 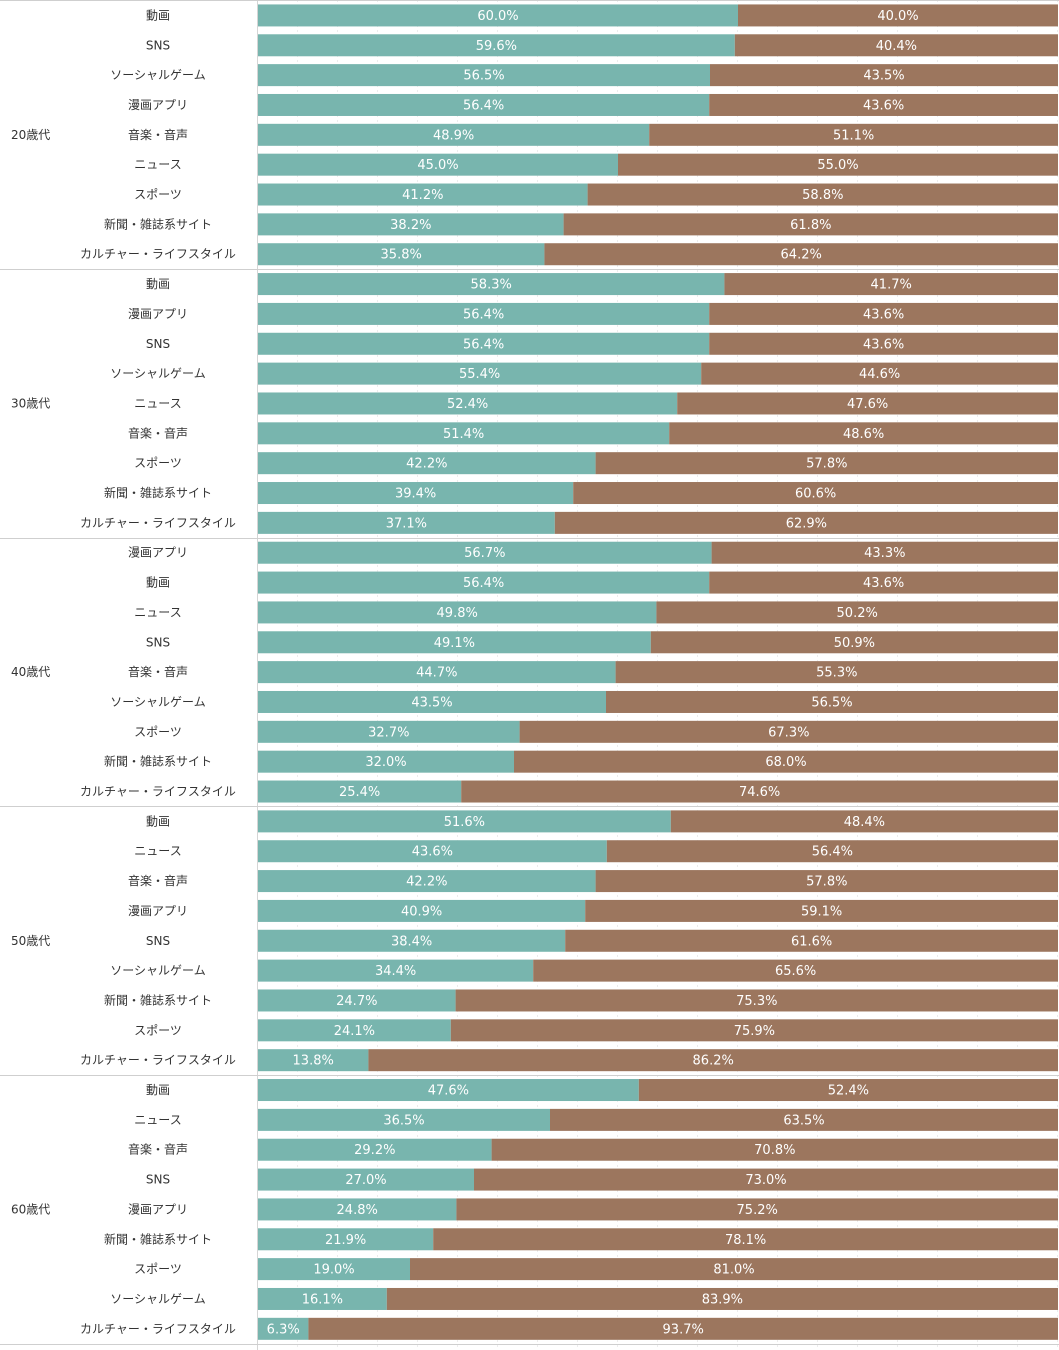 What do you see at coordinates (815, 494) in the screenshot?
I see `data-label: 60.6%` at bounding box center [815, 494].